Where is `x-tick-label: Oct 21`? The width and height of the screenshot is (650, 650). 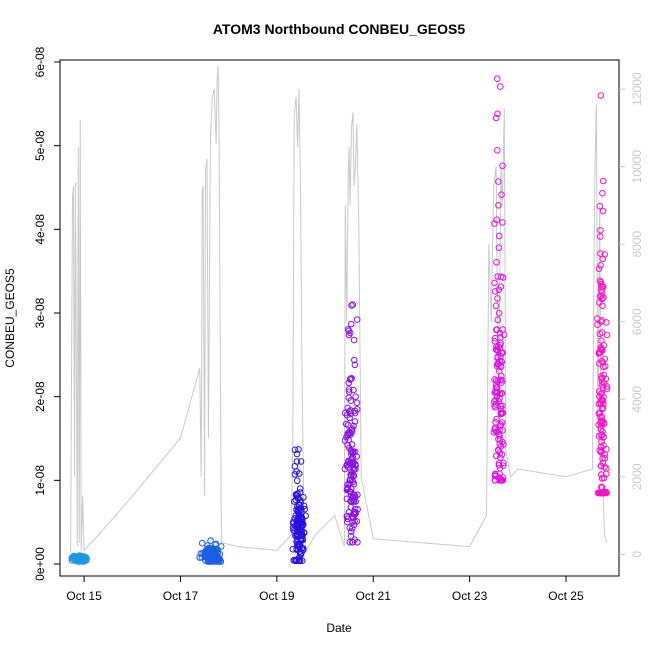 x-tick-label: Oct 21 is located at coordinates (374, 596).